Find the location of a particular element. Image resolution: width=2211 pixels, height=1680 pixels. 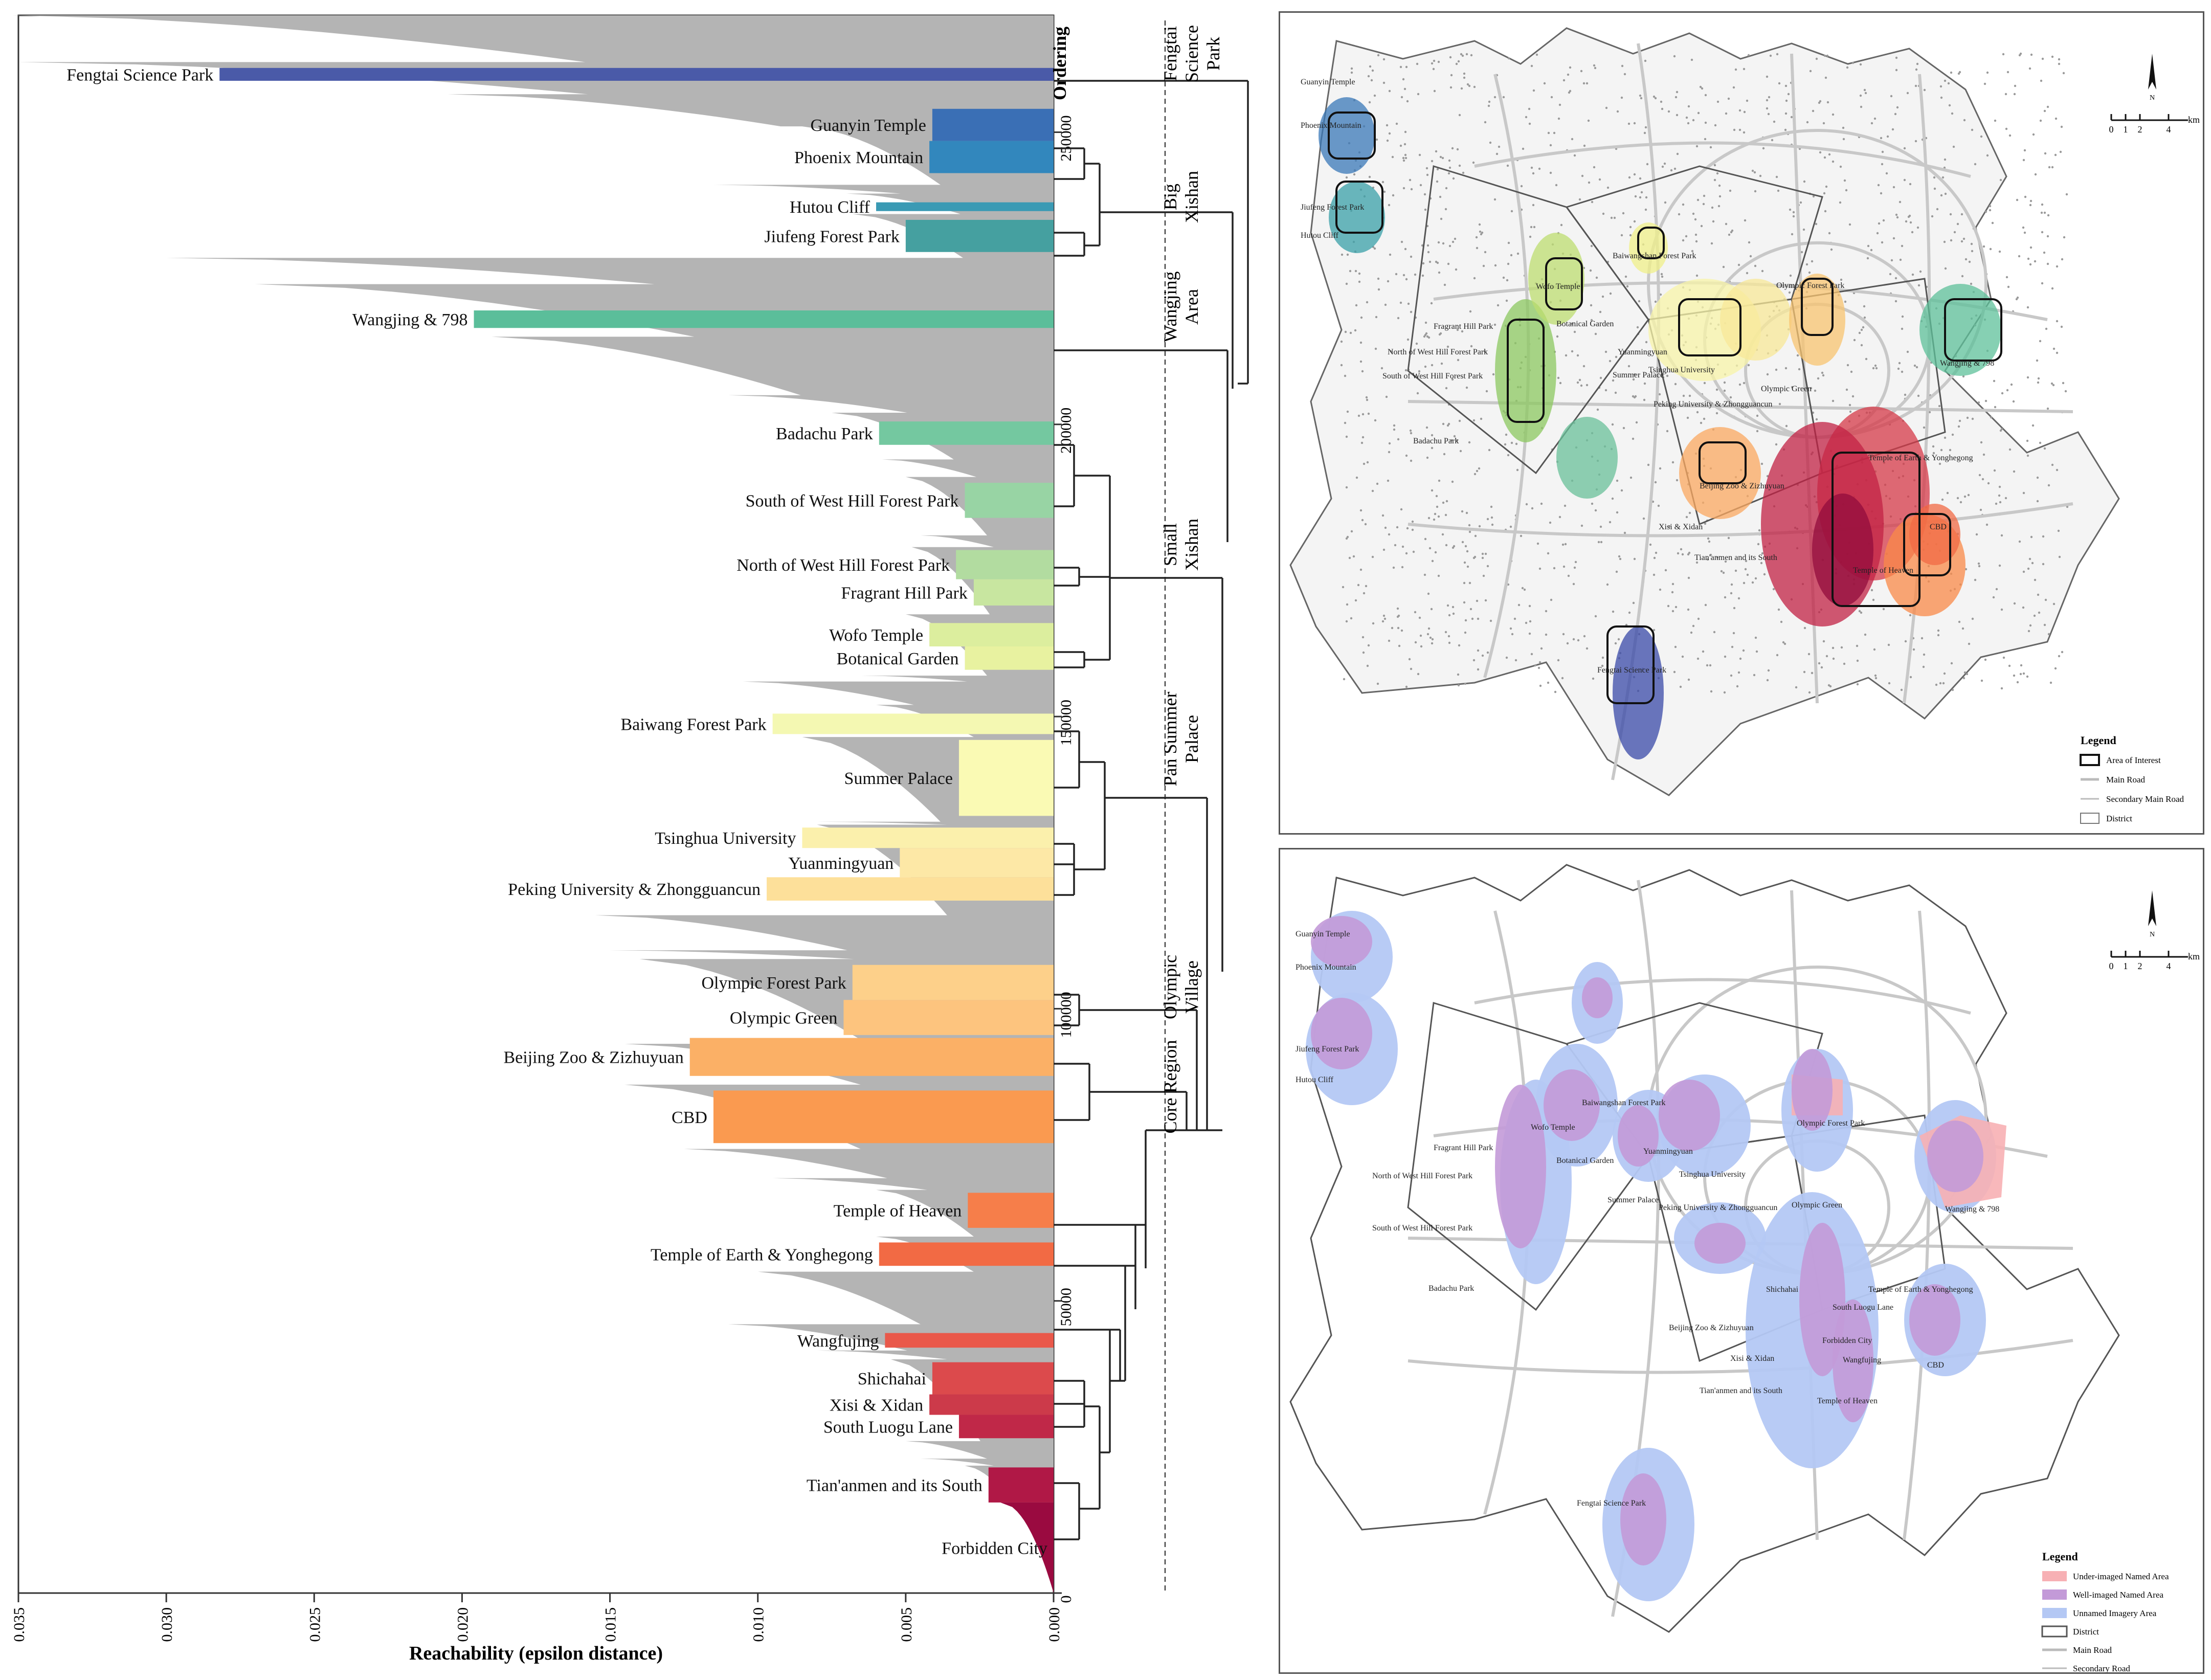

group-label-line: Palace is located at coordinates (1191, 739).